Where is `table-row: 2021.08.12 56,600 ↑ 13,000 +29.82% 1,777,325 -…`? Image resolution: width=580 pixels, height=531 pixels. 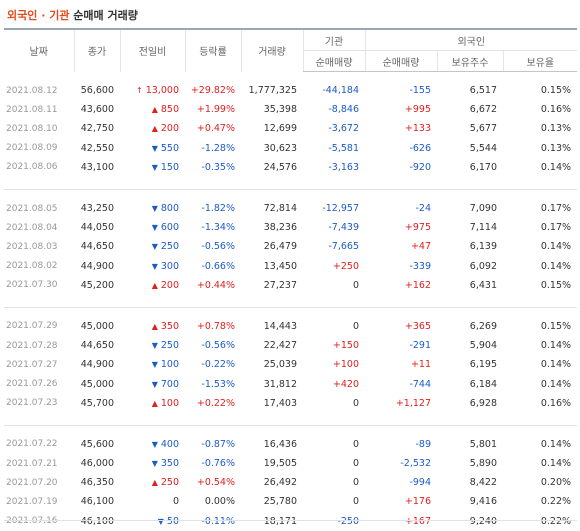
table-row: 2021.08.12 56,600 ↑ 13,000 +29.82% 1,777,325 -… is located at coordinates (290, 90).